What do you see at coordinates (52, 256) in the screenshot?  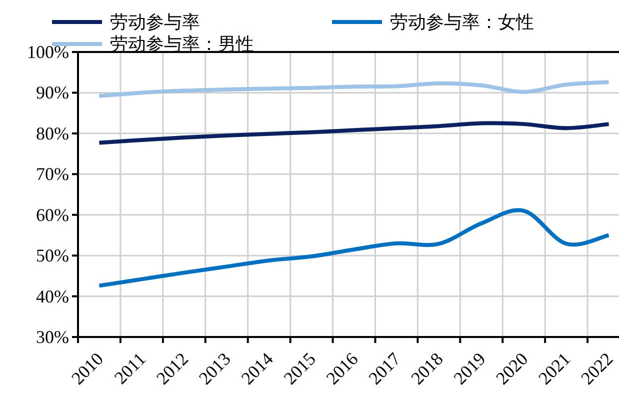 I see `y-tick-label: 50%` at bounding box center [52, 256].